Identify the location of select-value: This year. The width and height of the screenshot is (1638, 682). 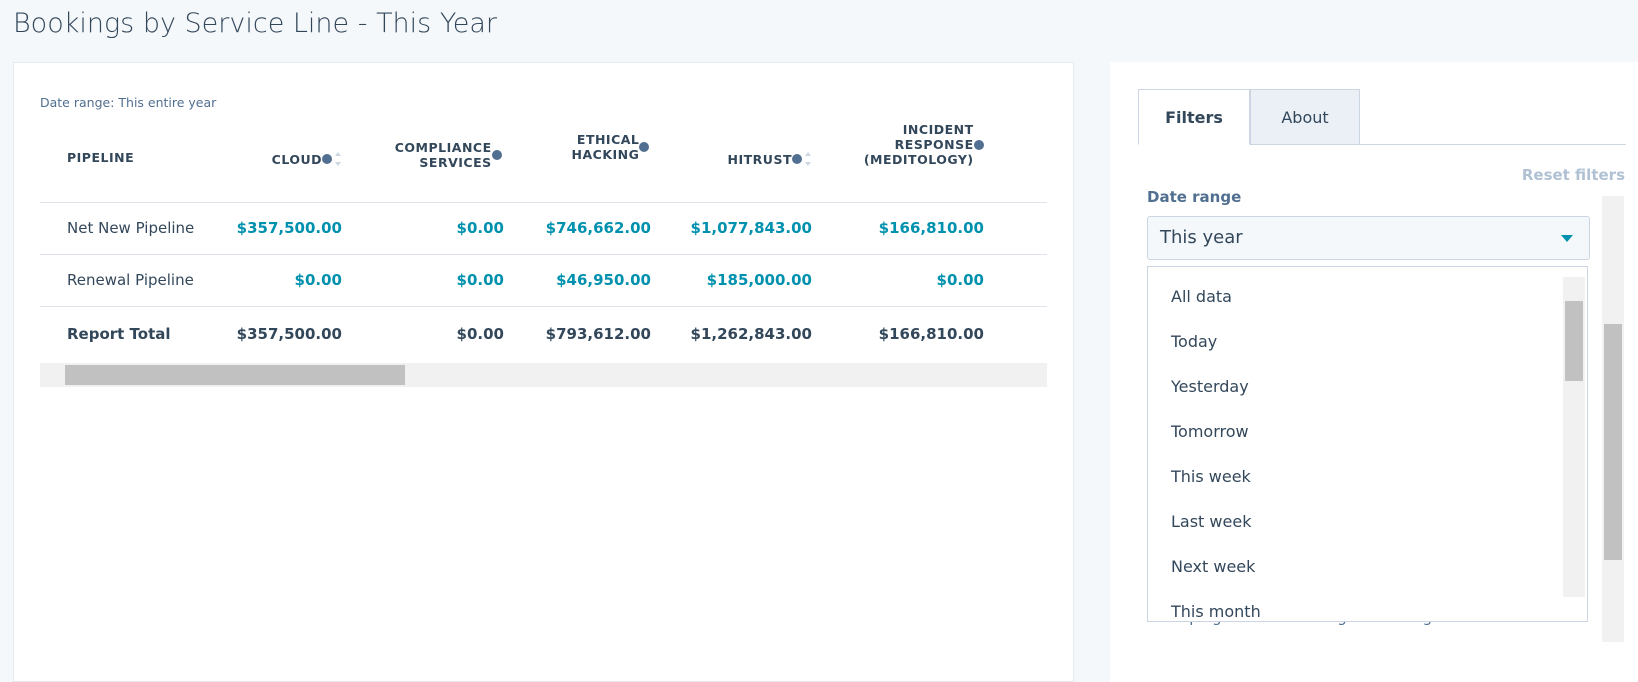
(1201, 237).